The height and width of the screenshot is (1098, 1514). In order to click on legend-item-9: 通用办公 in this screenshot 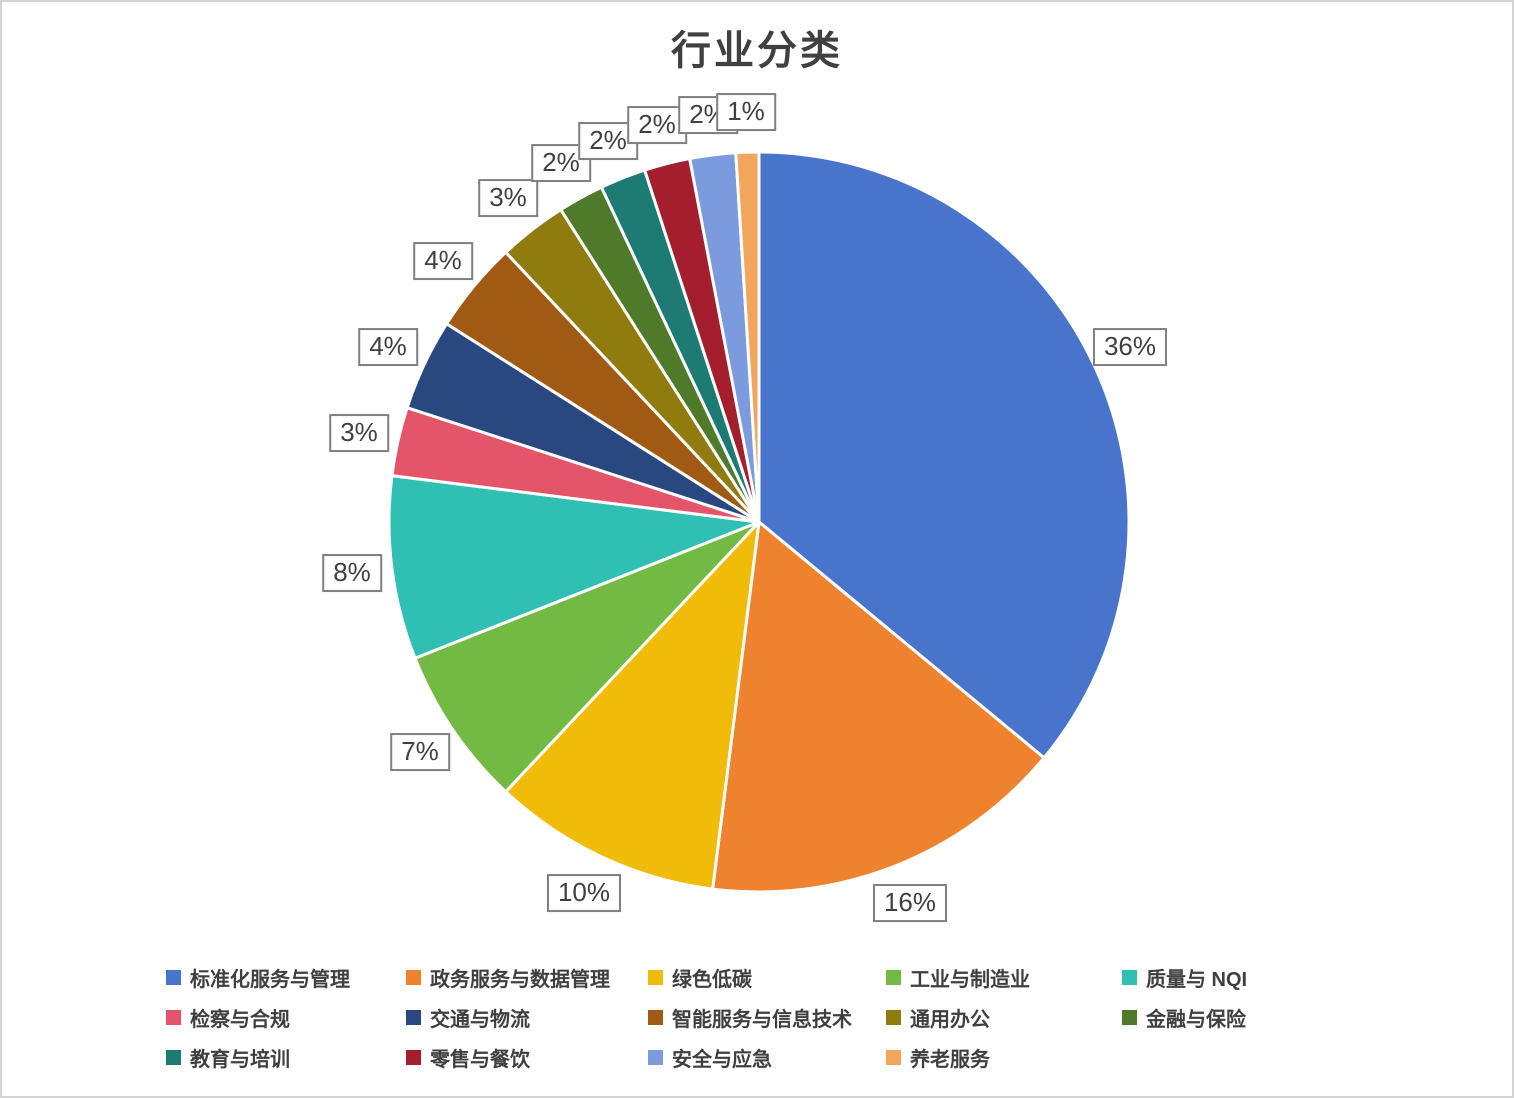, I will do `click(1004, 1017)`.